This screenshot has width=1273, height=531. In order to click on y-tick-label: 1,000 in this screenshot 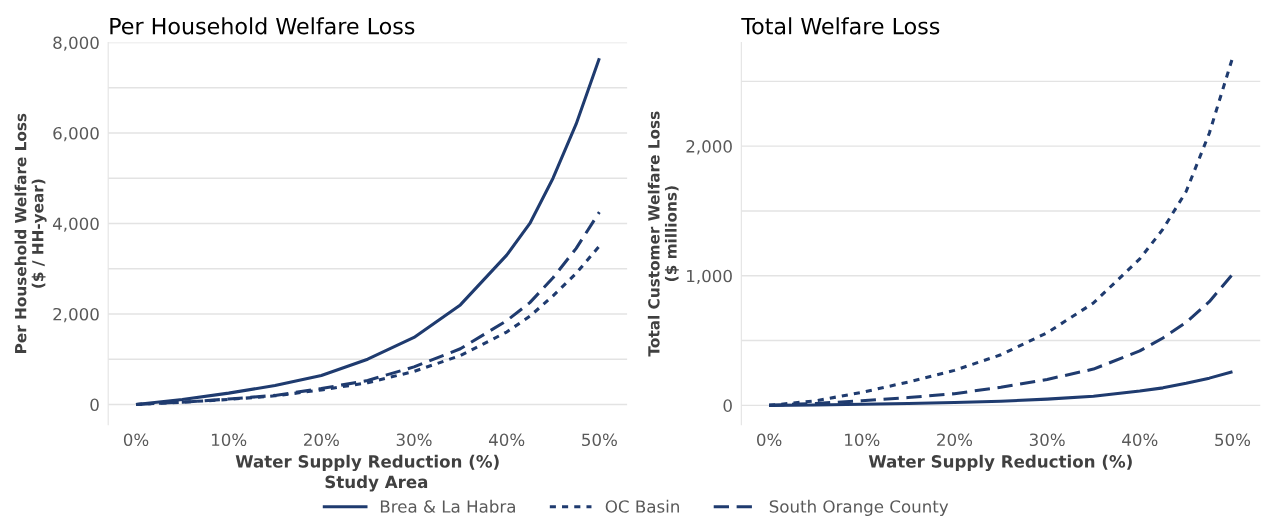, I will do `click(709, 277)`.